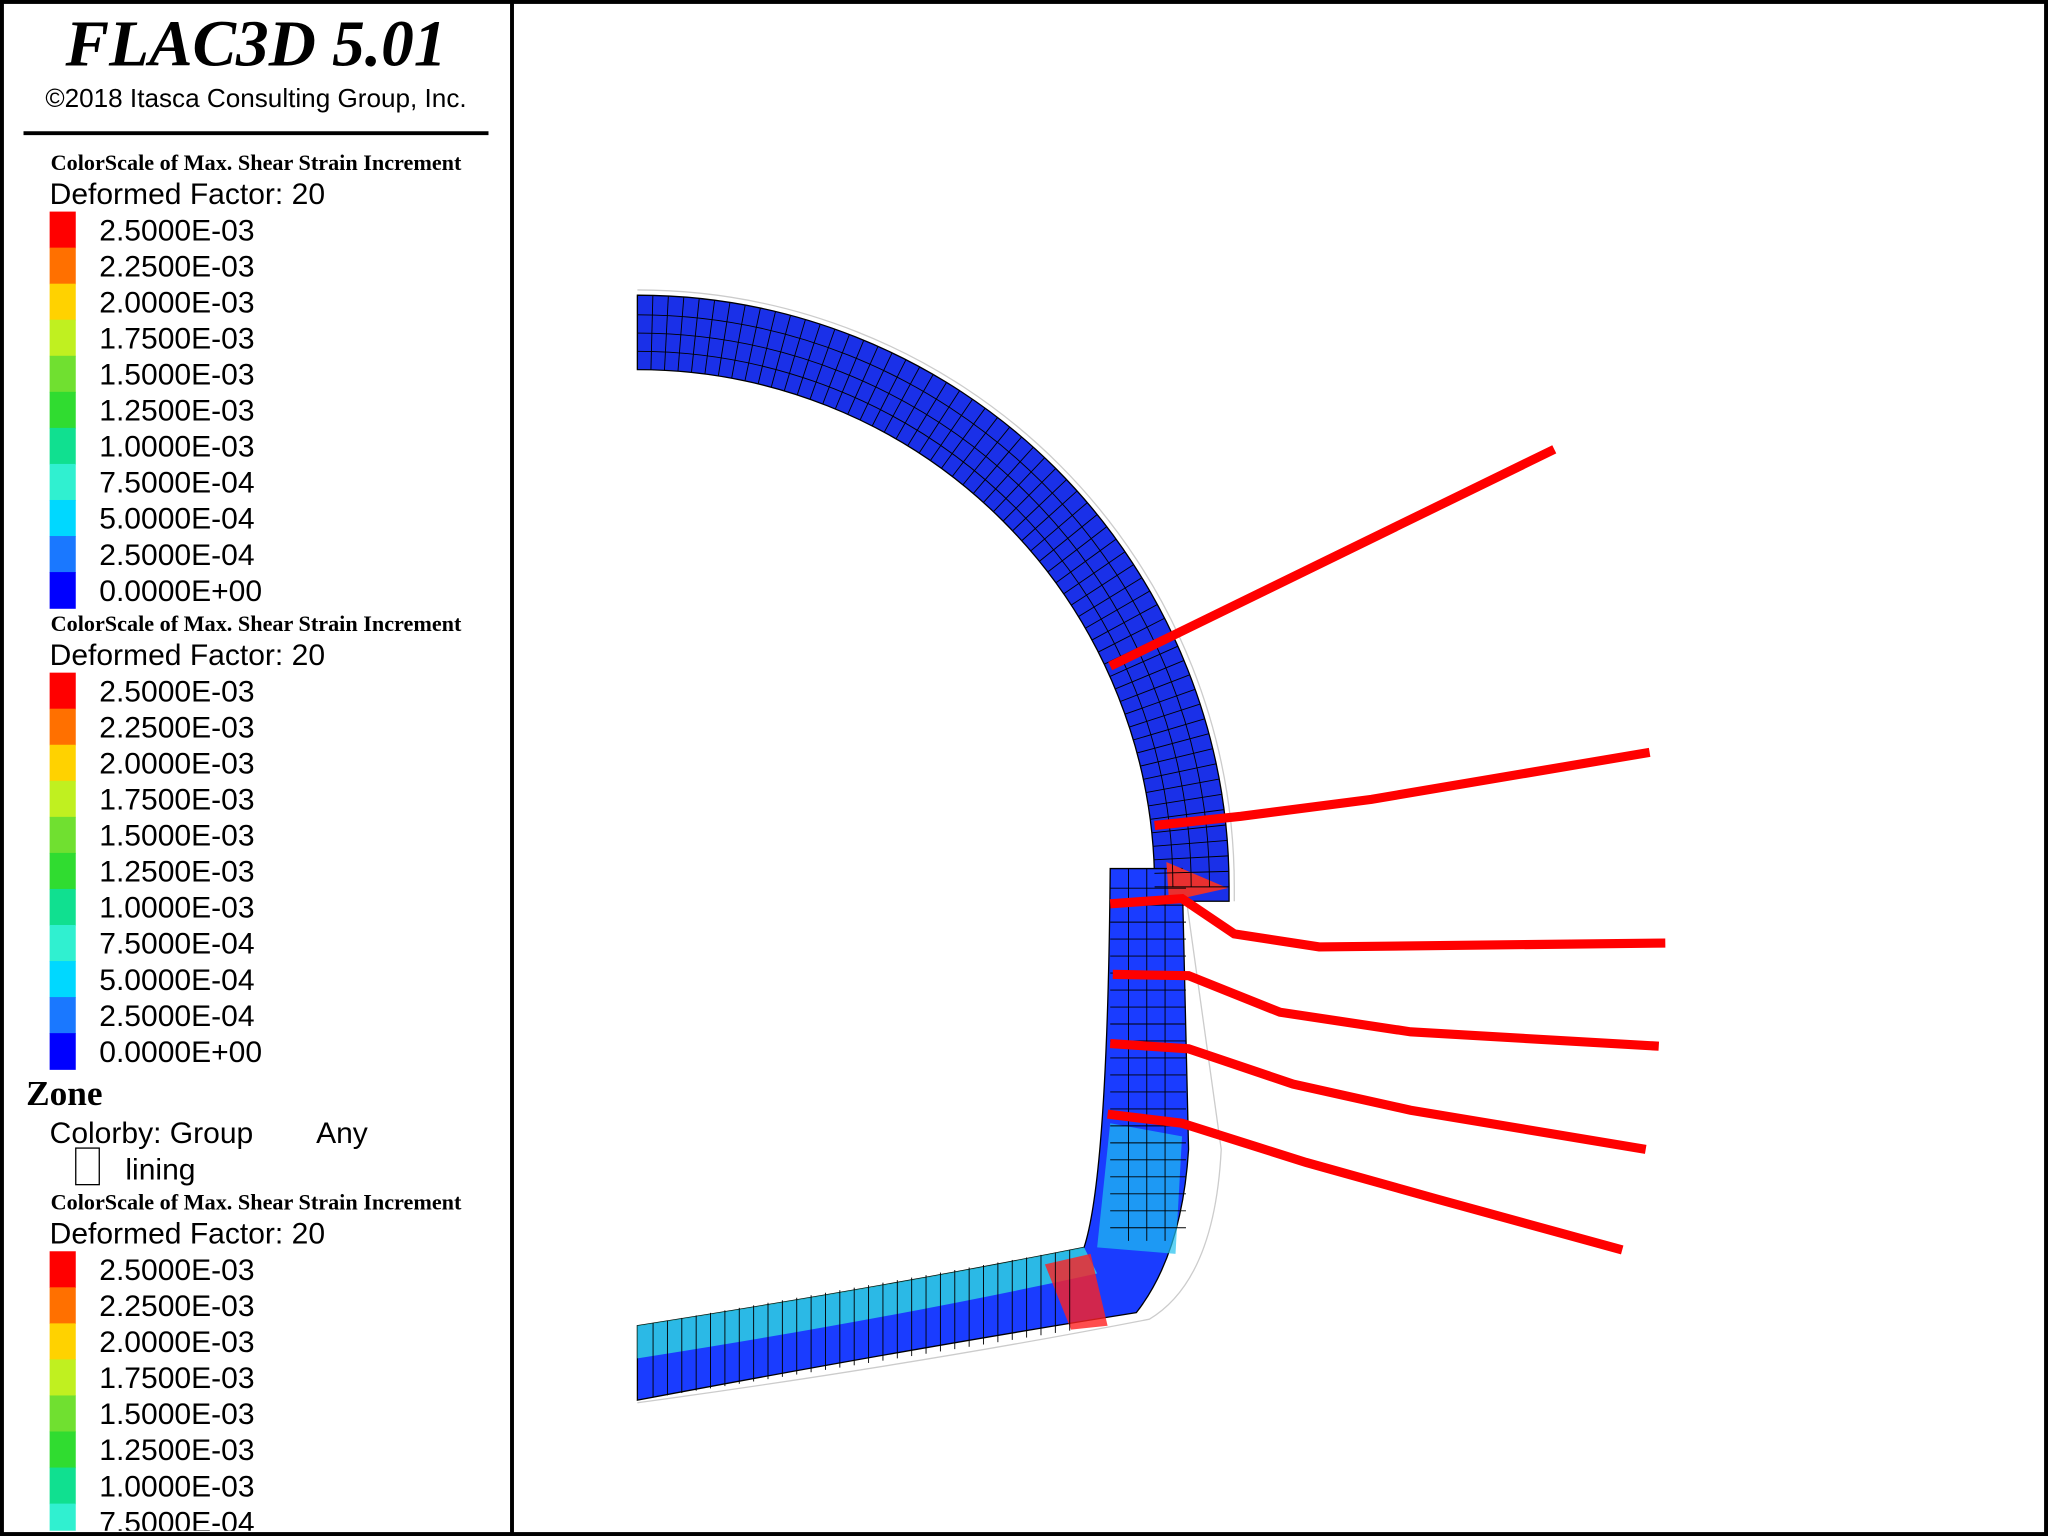 Image resolution: width=2048 pixels, height=1536 pixels. What do you see at coordinates (176, 230) in the screenshot?
I see `scale-label: 2.5000E-03` at bounding box center [176, 230].